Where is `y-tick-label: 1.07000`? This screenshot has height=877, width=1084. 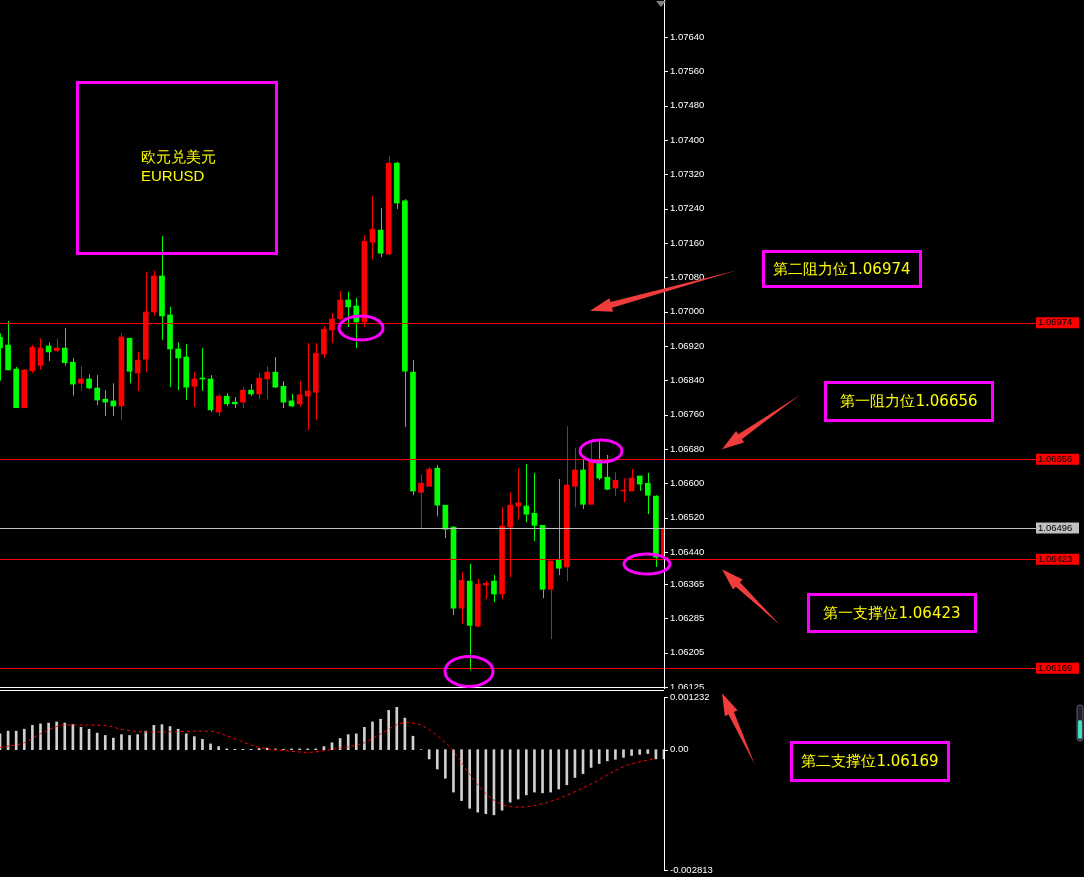
y-tick-label: 1.07000 is located at coordinates (687, 311).